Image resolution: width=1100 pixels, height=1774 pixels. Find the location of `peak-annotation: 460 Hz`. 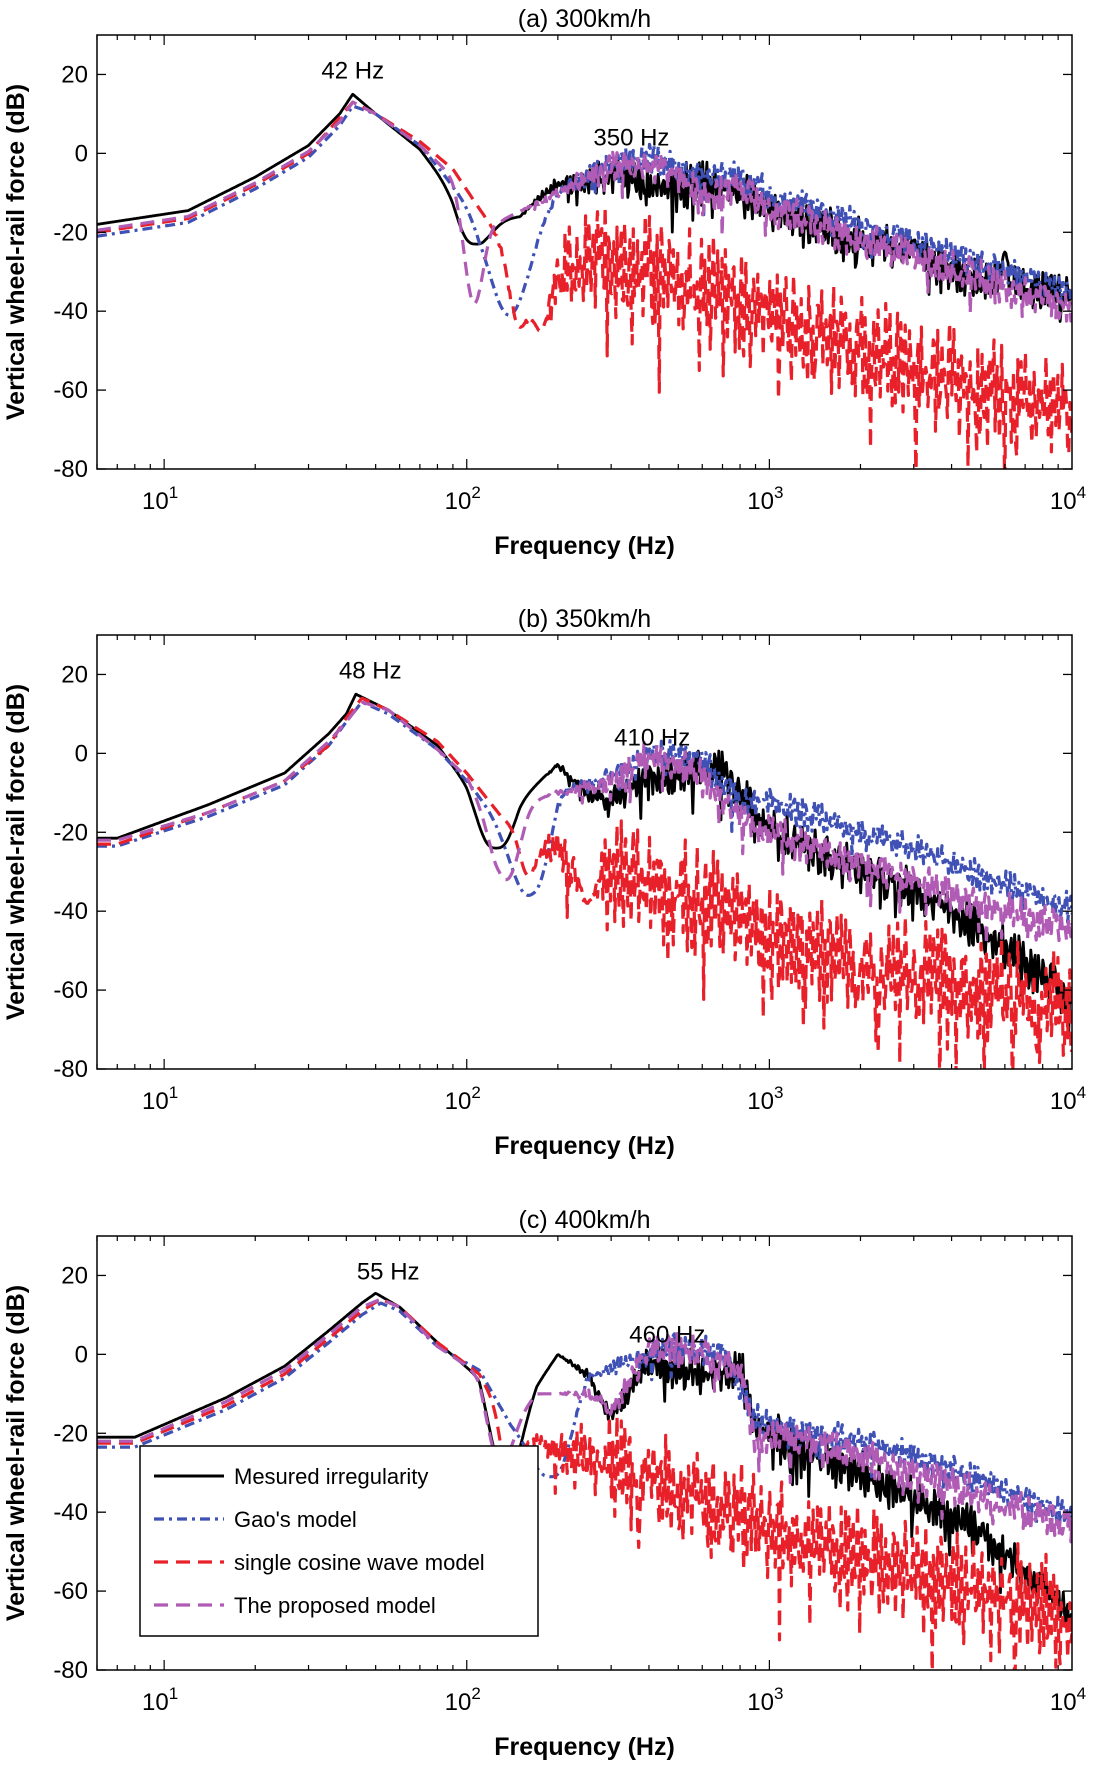

peak-annotation: 460 Hz is located at coordinates (667, 1335).